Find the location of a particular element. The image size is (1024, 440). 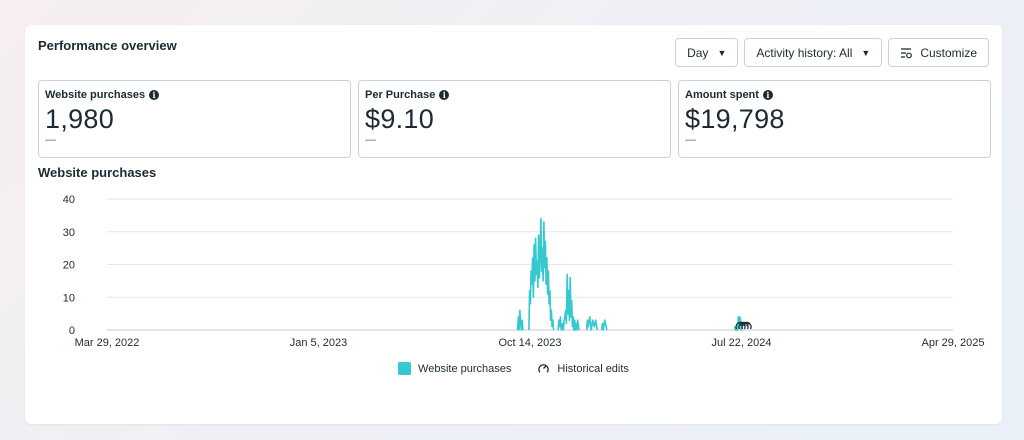

metric-label: Website purchases is located at coordinates (95, 95).